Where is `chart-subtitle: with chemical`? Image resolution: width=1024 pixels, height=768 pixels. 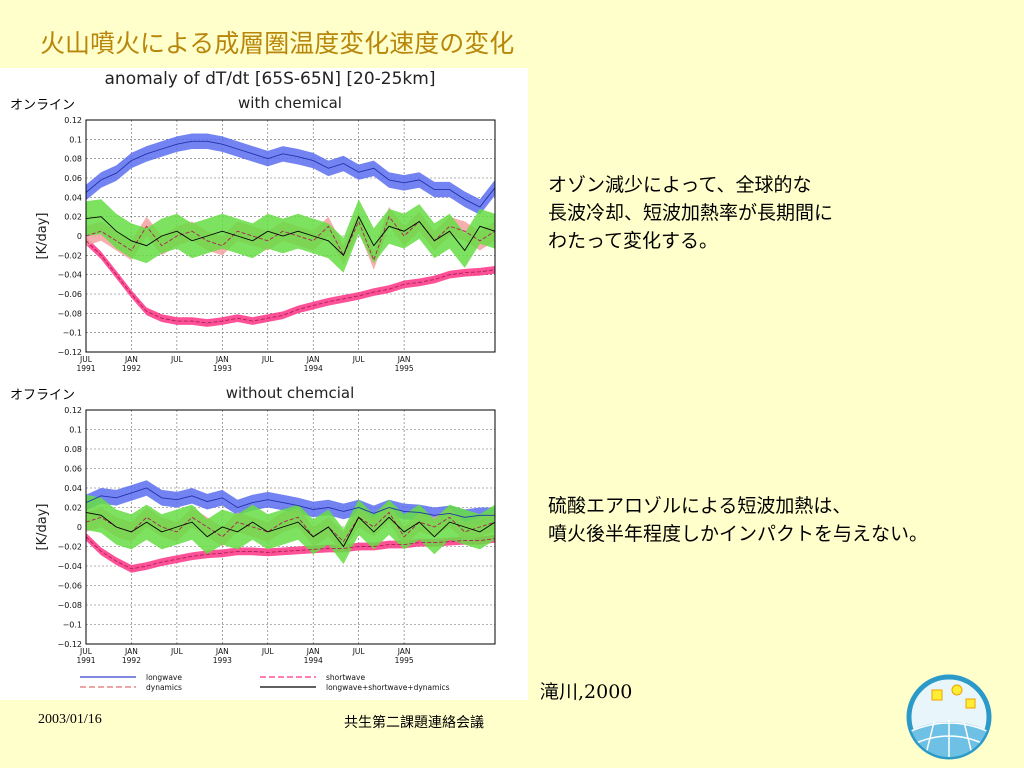
chart-subtitle: with chemical is located at coordinates (290, 103).